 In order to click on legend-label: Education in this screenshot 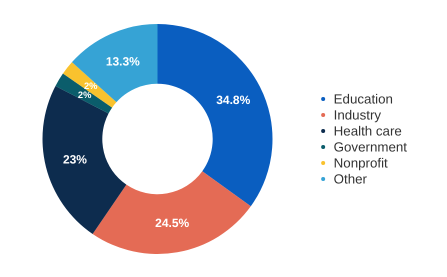, I will do `click(363, 98)`.